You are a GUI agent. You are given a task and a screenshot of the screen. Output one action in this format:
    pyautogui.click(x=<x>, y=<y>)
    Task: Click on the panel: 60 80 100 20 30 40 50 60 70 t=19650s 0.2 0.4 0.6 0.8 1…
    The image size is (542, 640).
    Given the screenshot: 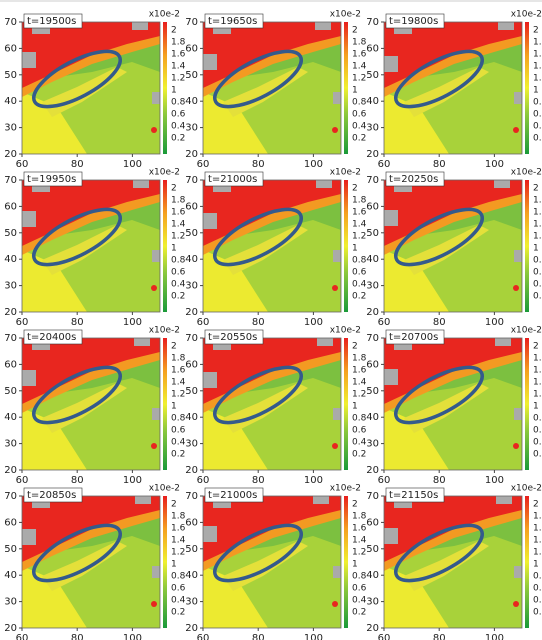 What is the action you would take?
    pyautogui.click(x=275, y=90)
    